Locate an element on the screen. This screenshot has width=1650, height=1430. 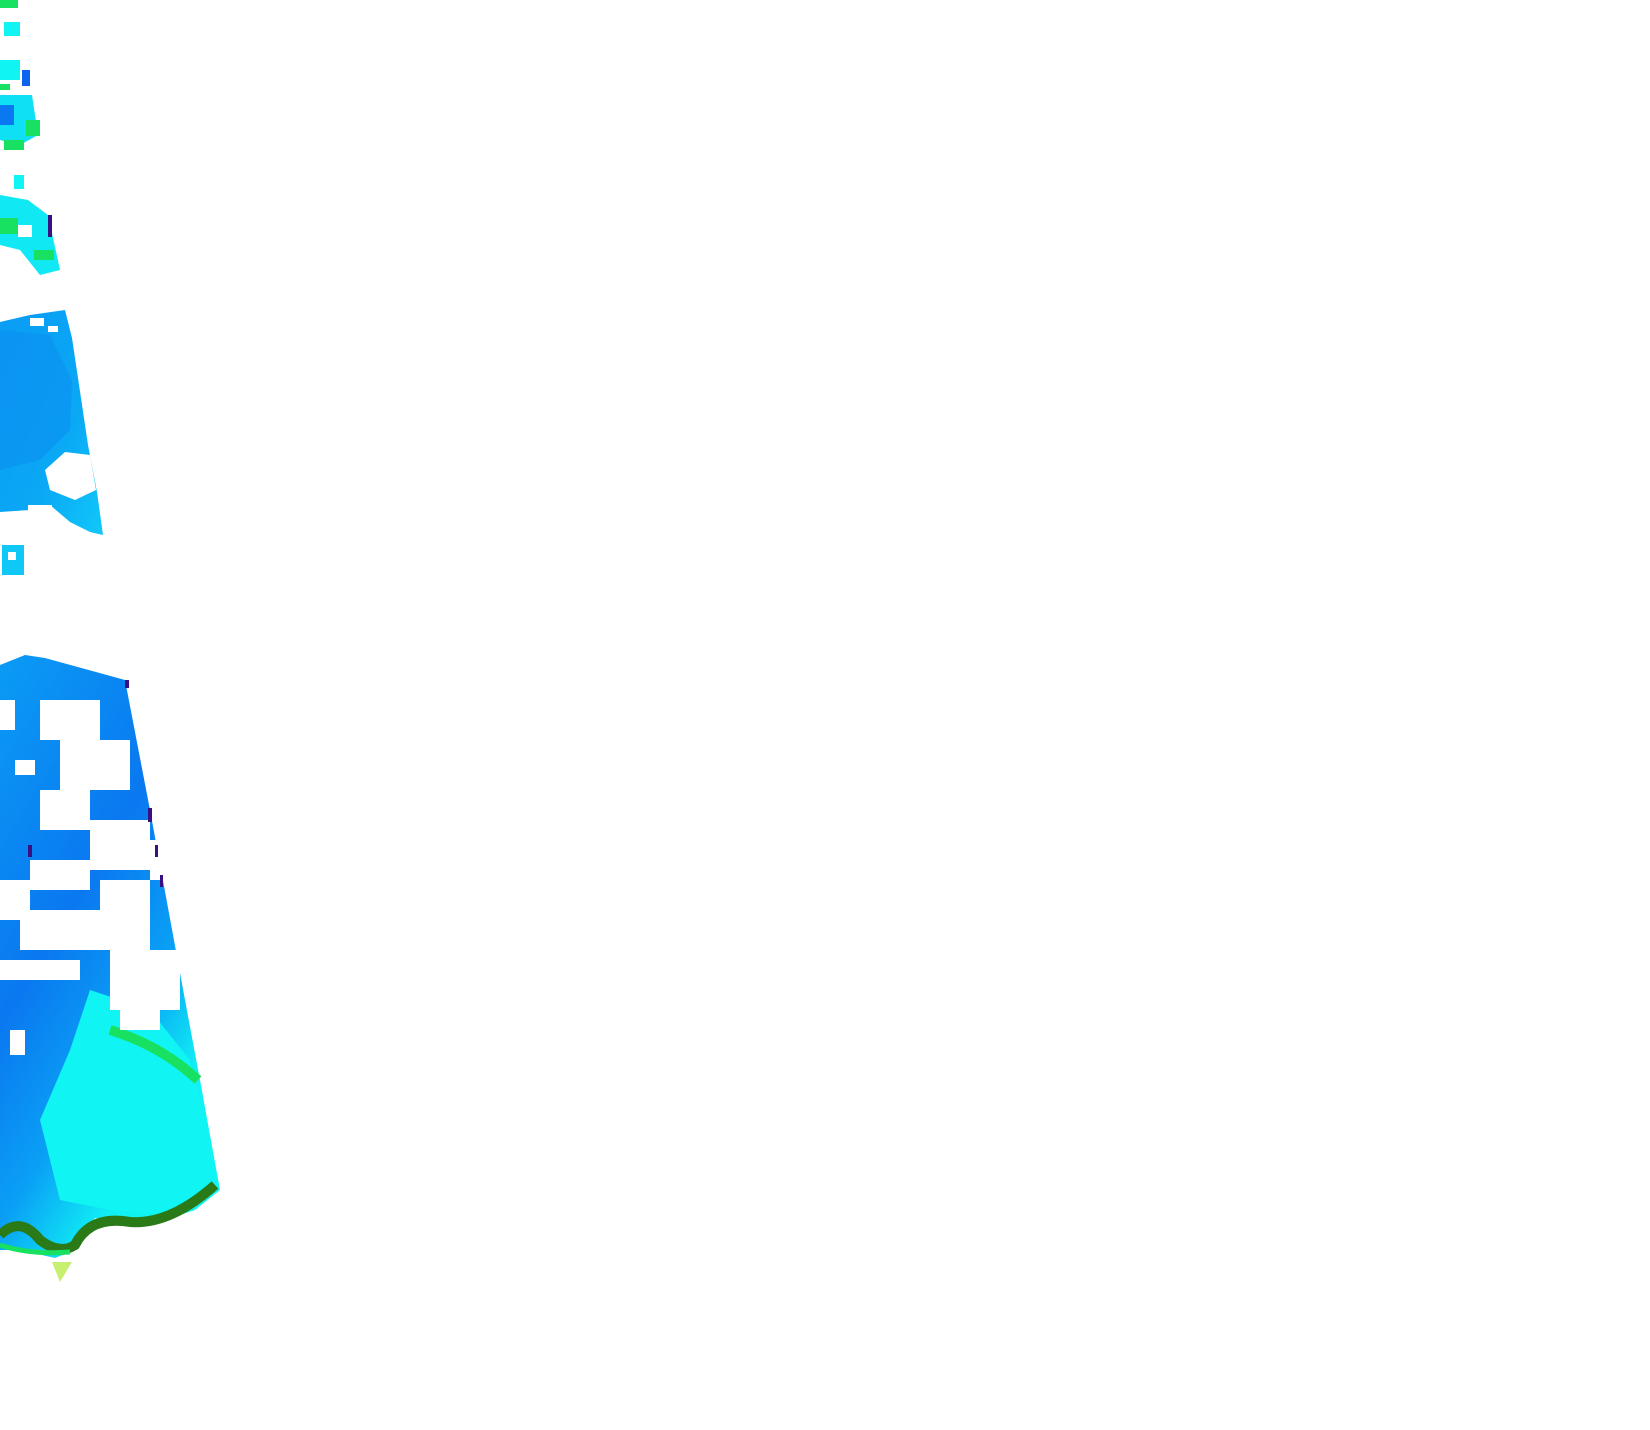
swath-segment-top is located at coordinates (20, 75).